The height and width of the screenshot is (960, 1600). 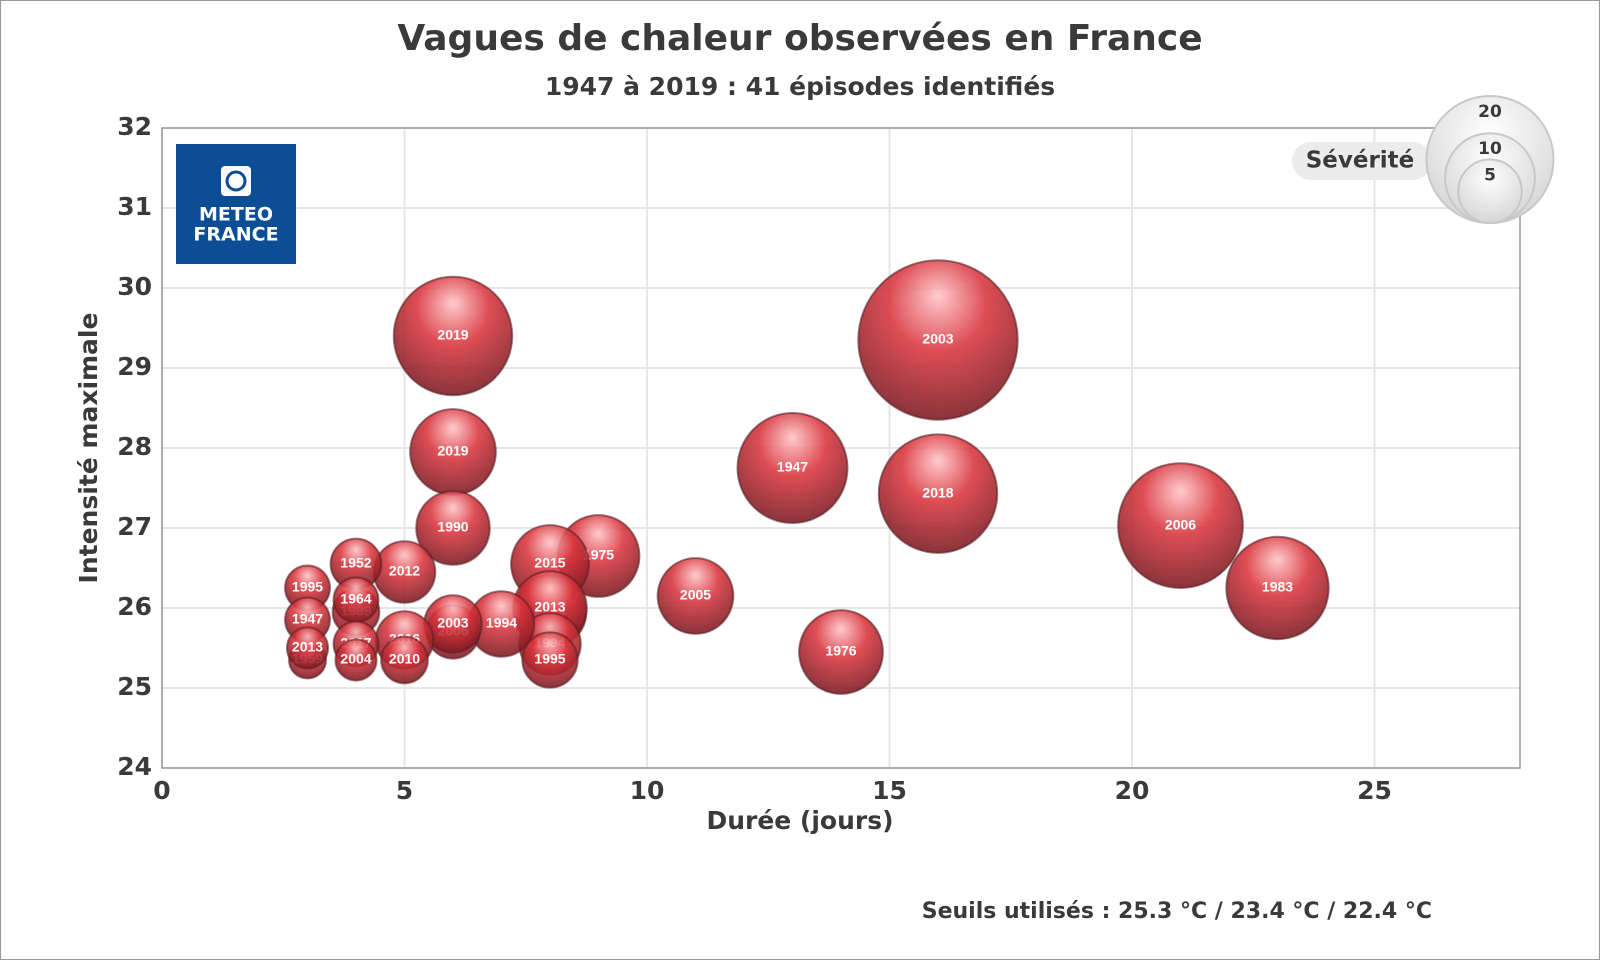 I want to click on logo-box, so click(x=236, y=204).